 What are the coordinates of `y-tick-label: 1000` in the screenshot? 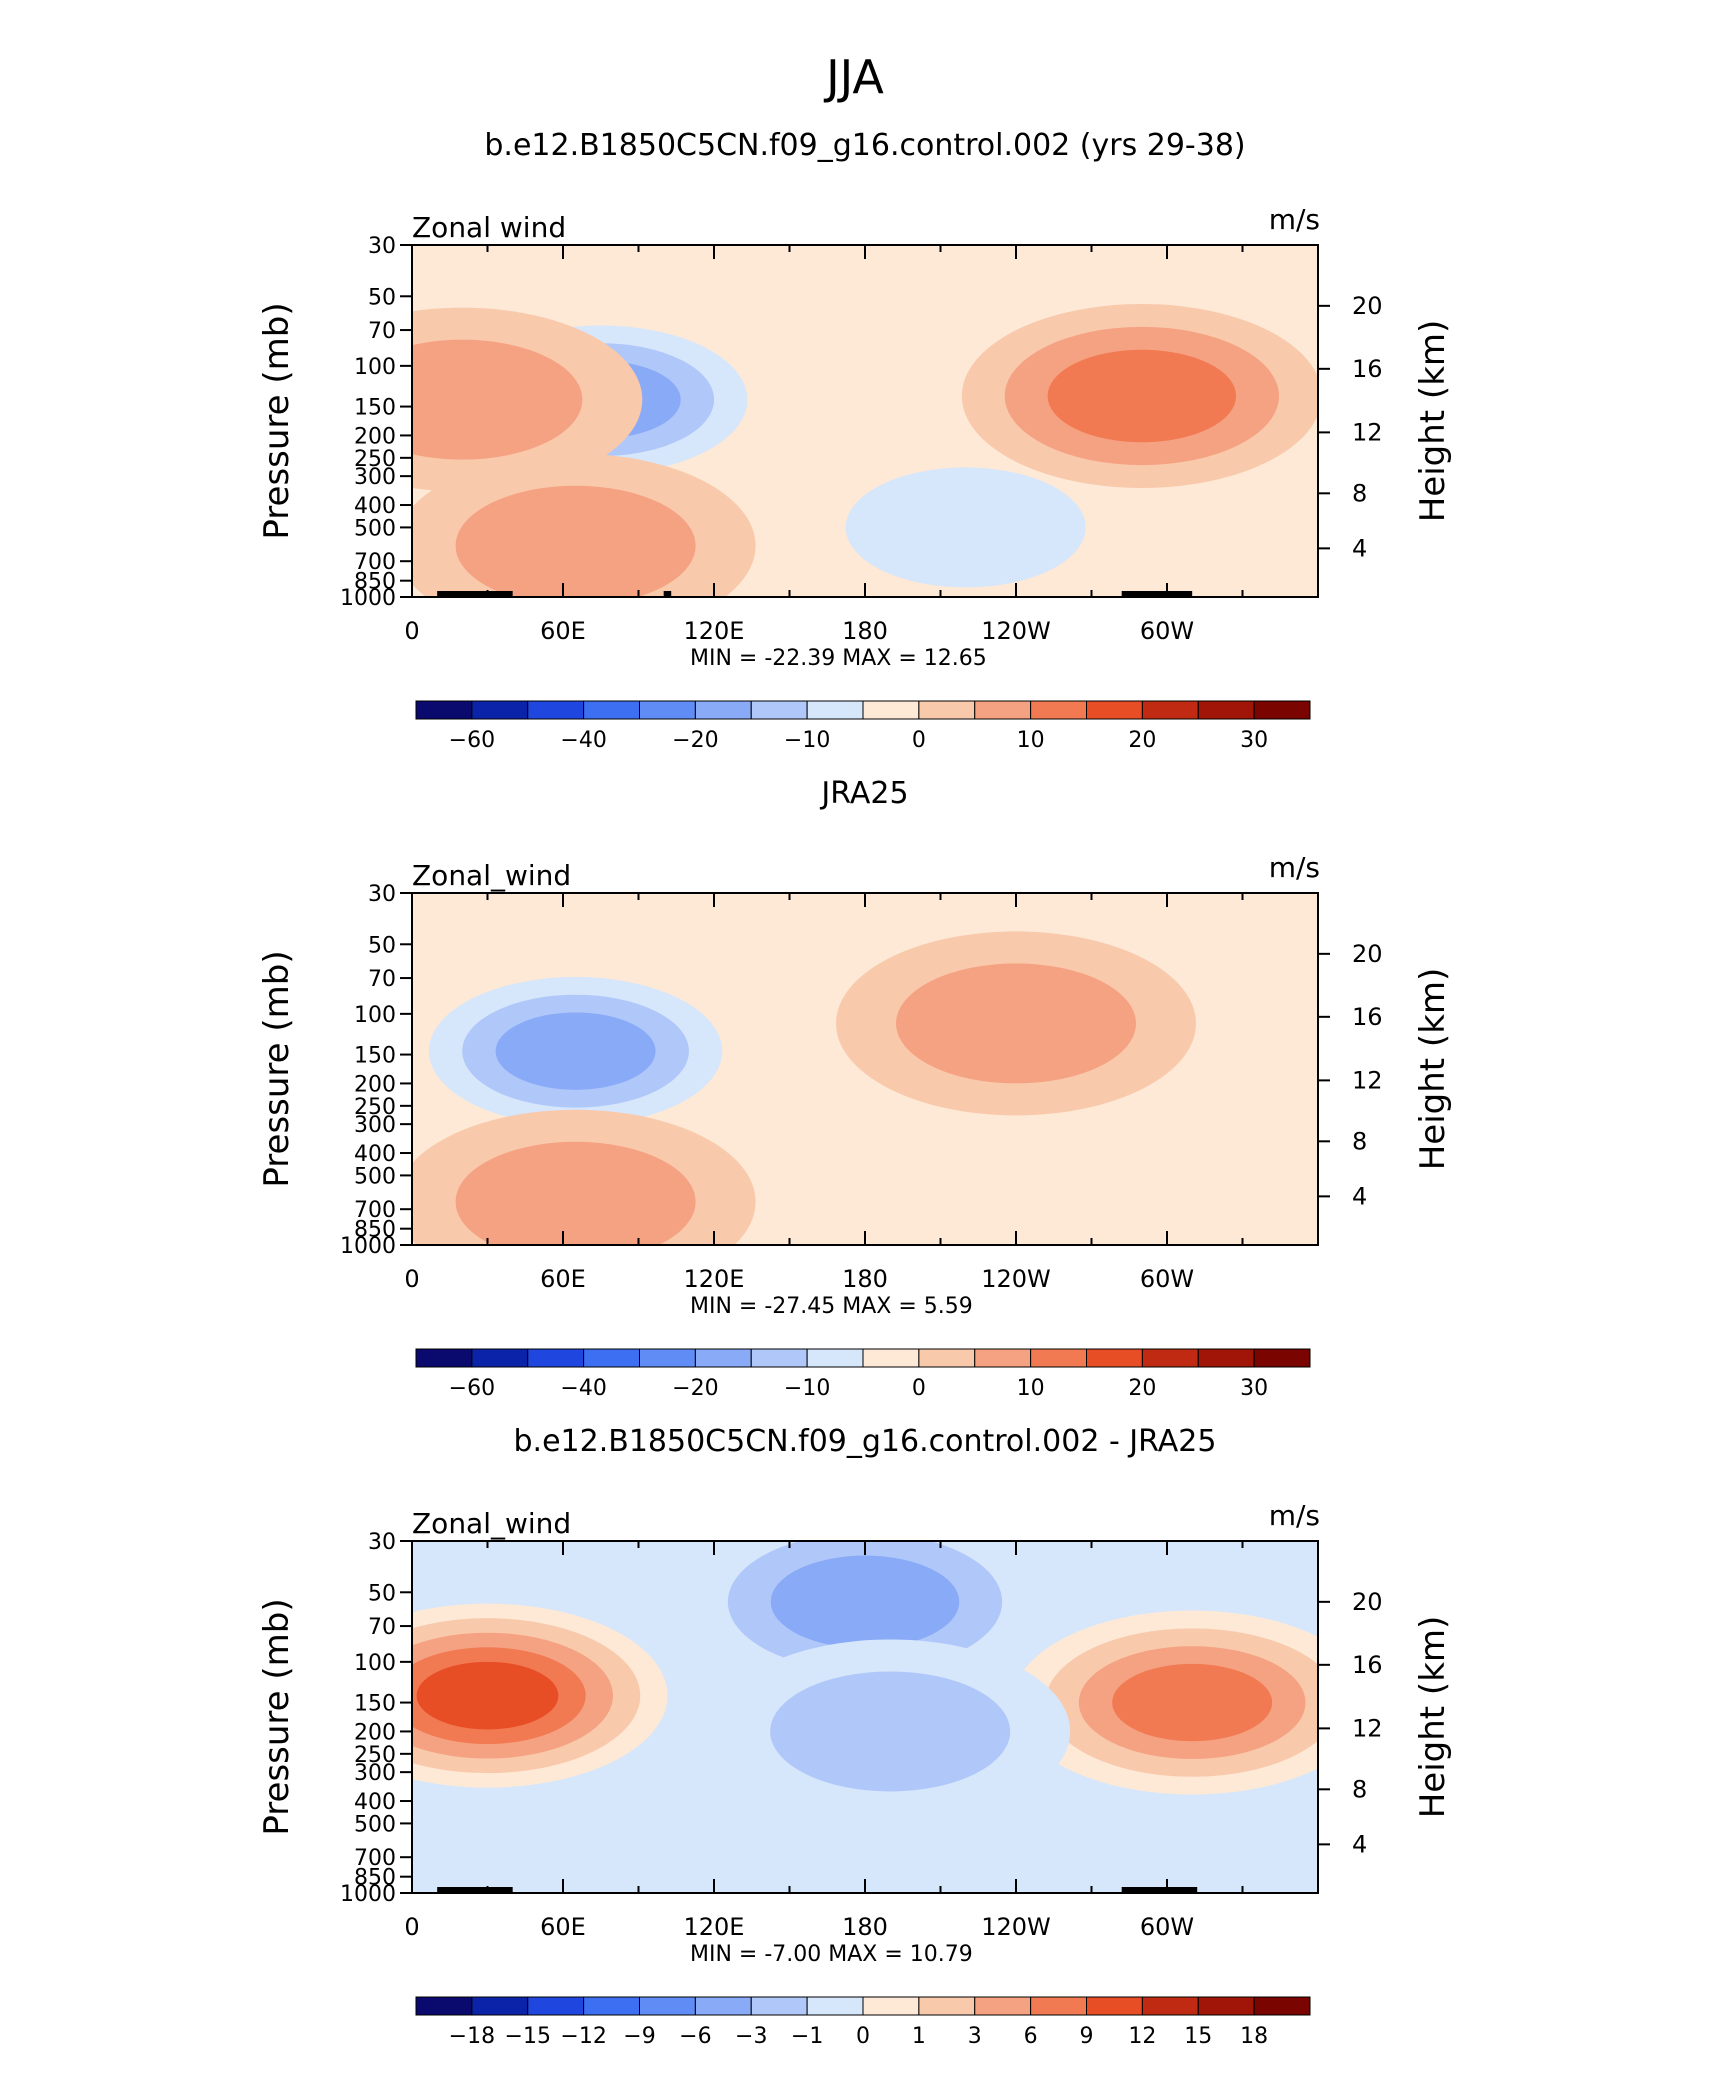 It's located at (368, 598).